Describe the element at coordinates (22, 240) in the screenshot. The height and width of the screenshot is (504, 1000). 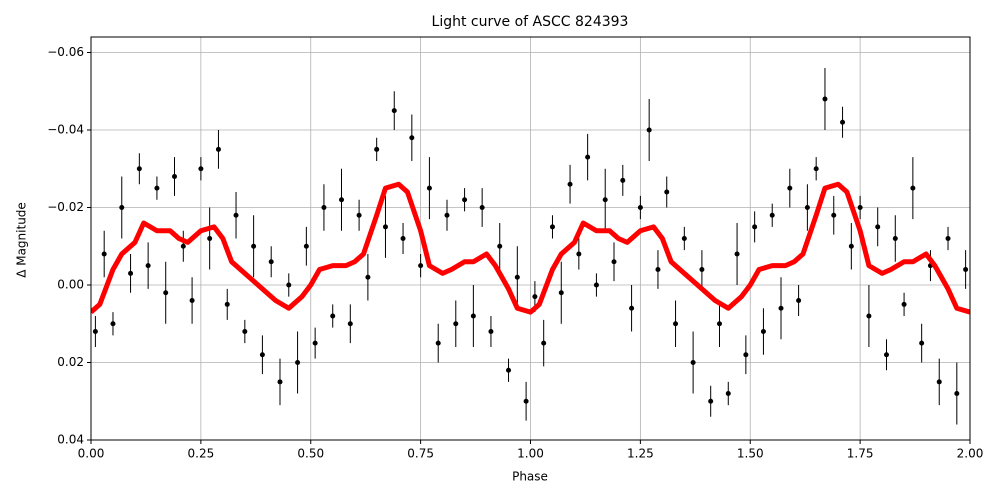
I see `y-axis-label: Δ Magnitude` at that location.